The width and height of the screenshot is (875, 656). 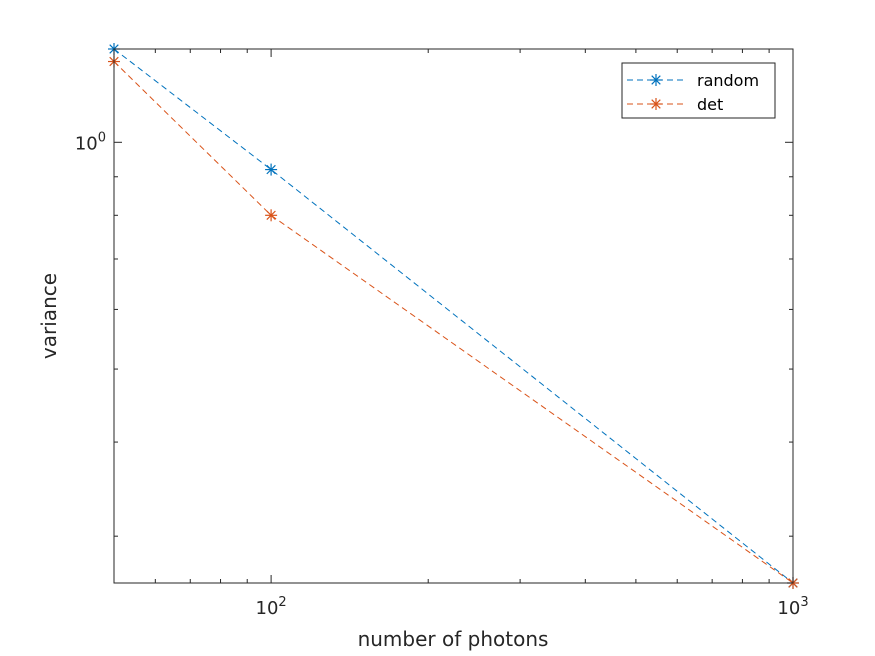 I want to click on legend: random det, so click(x=698, y=90).